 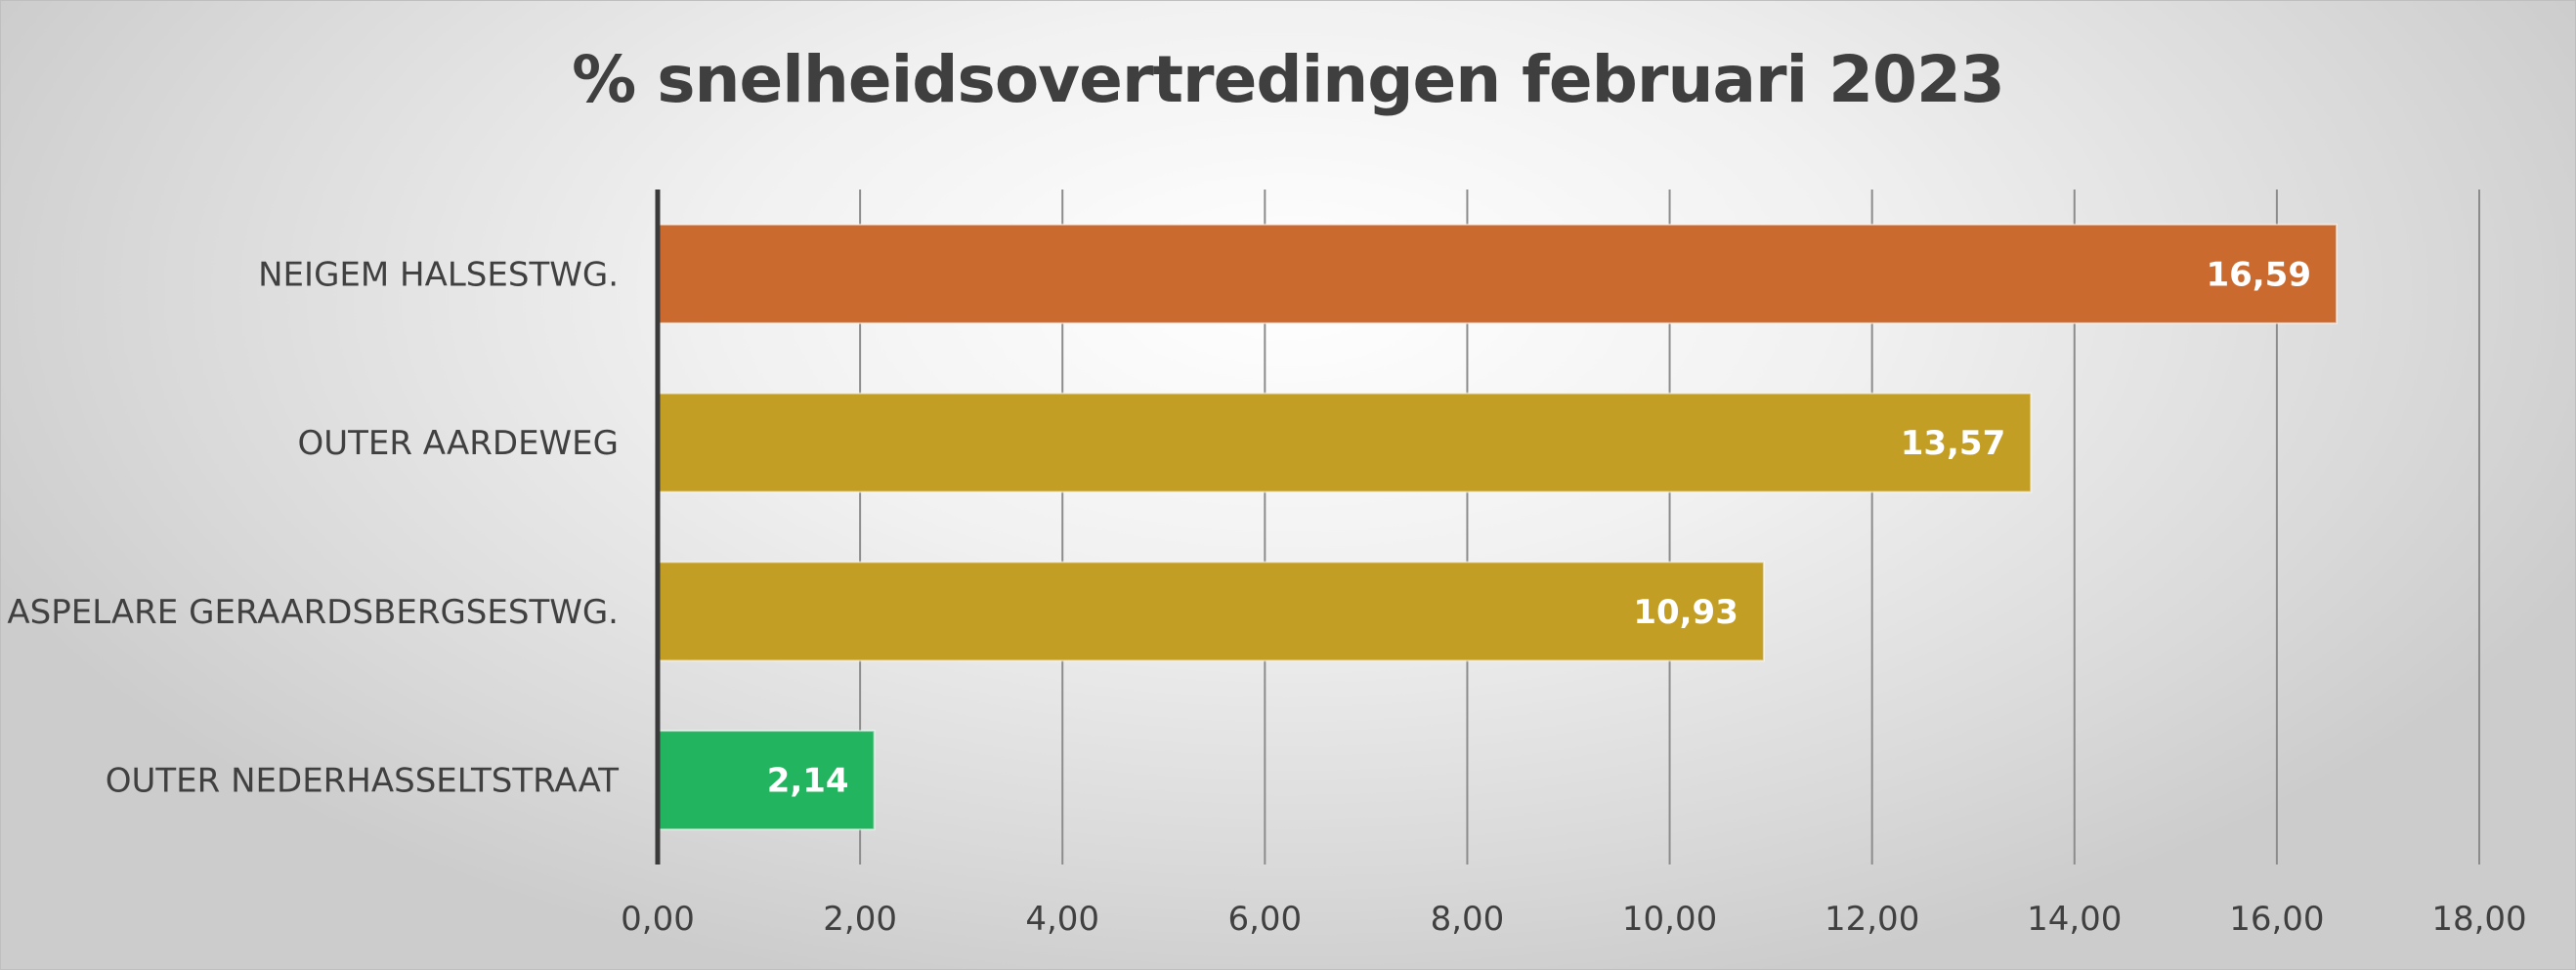 What do you see at coordinates (1264, 919) in the screenshot?
I see `x-tick-label: 6,00` at bounding box center [1264, 919].